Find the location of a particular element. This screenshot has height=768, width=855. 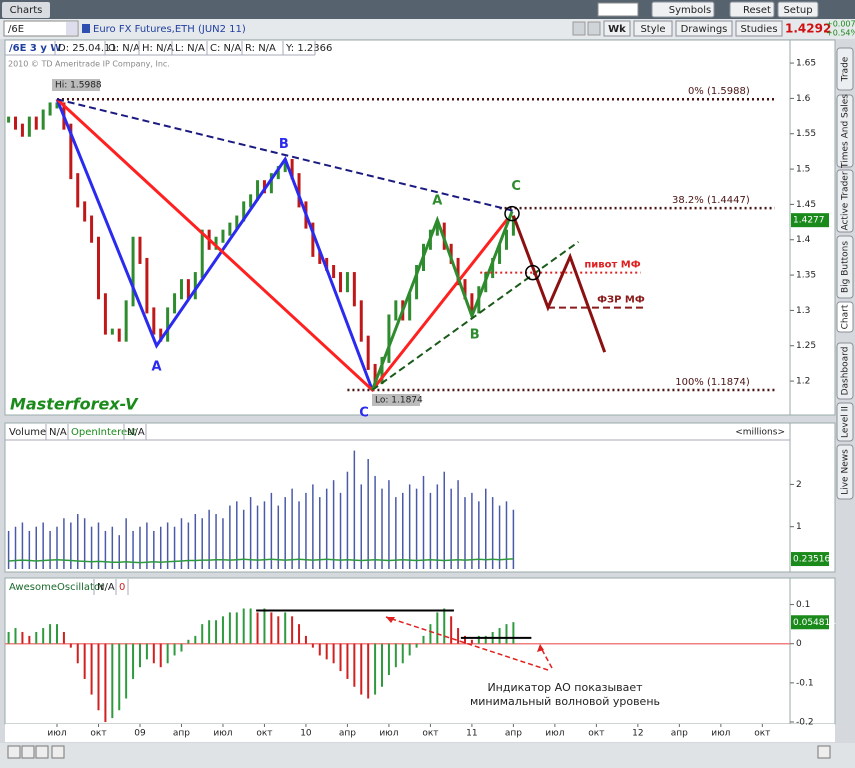

note-text: минимальный волновой уровень is located at coordinates (565, 701).